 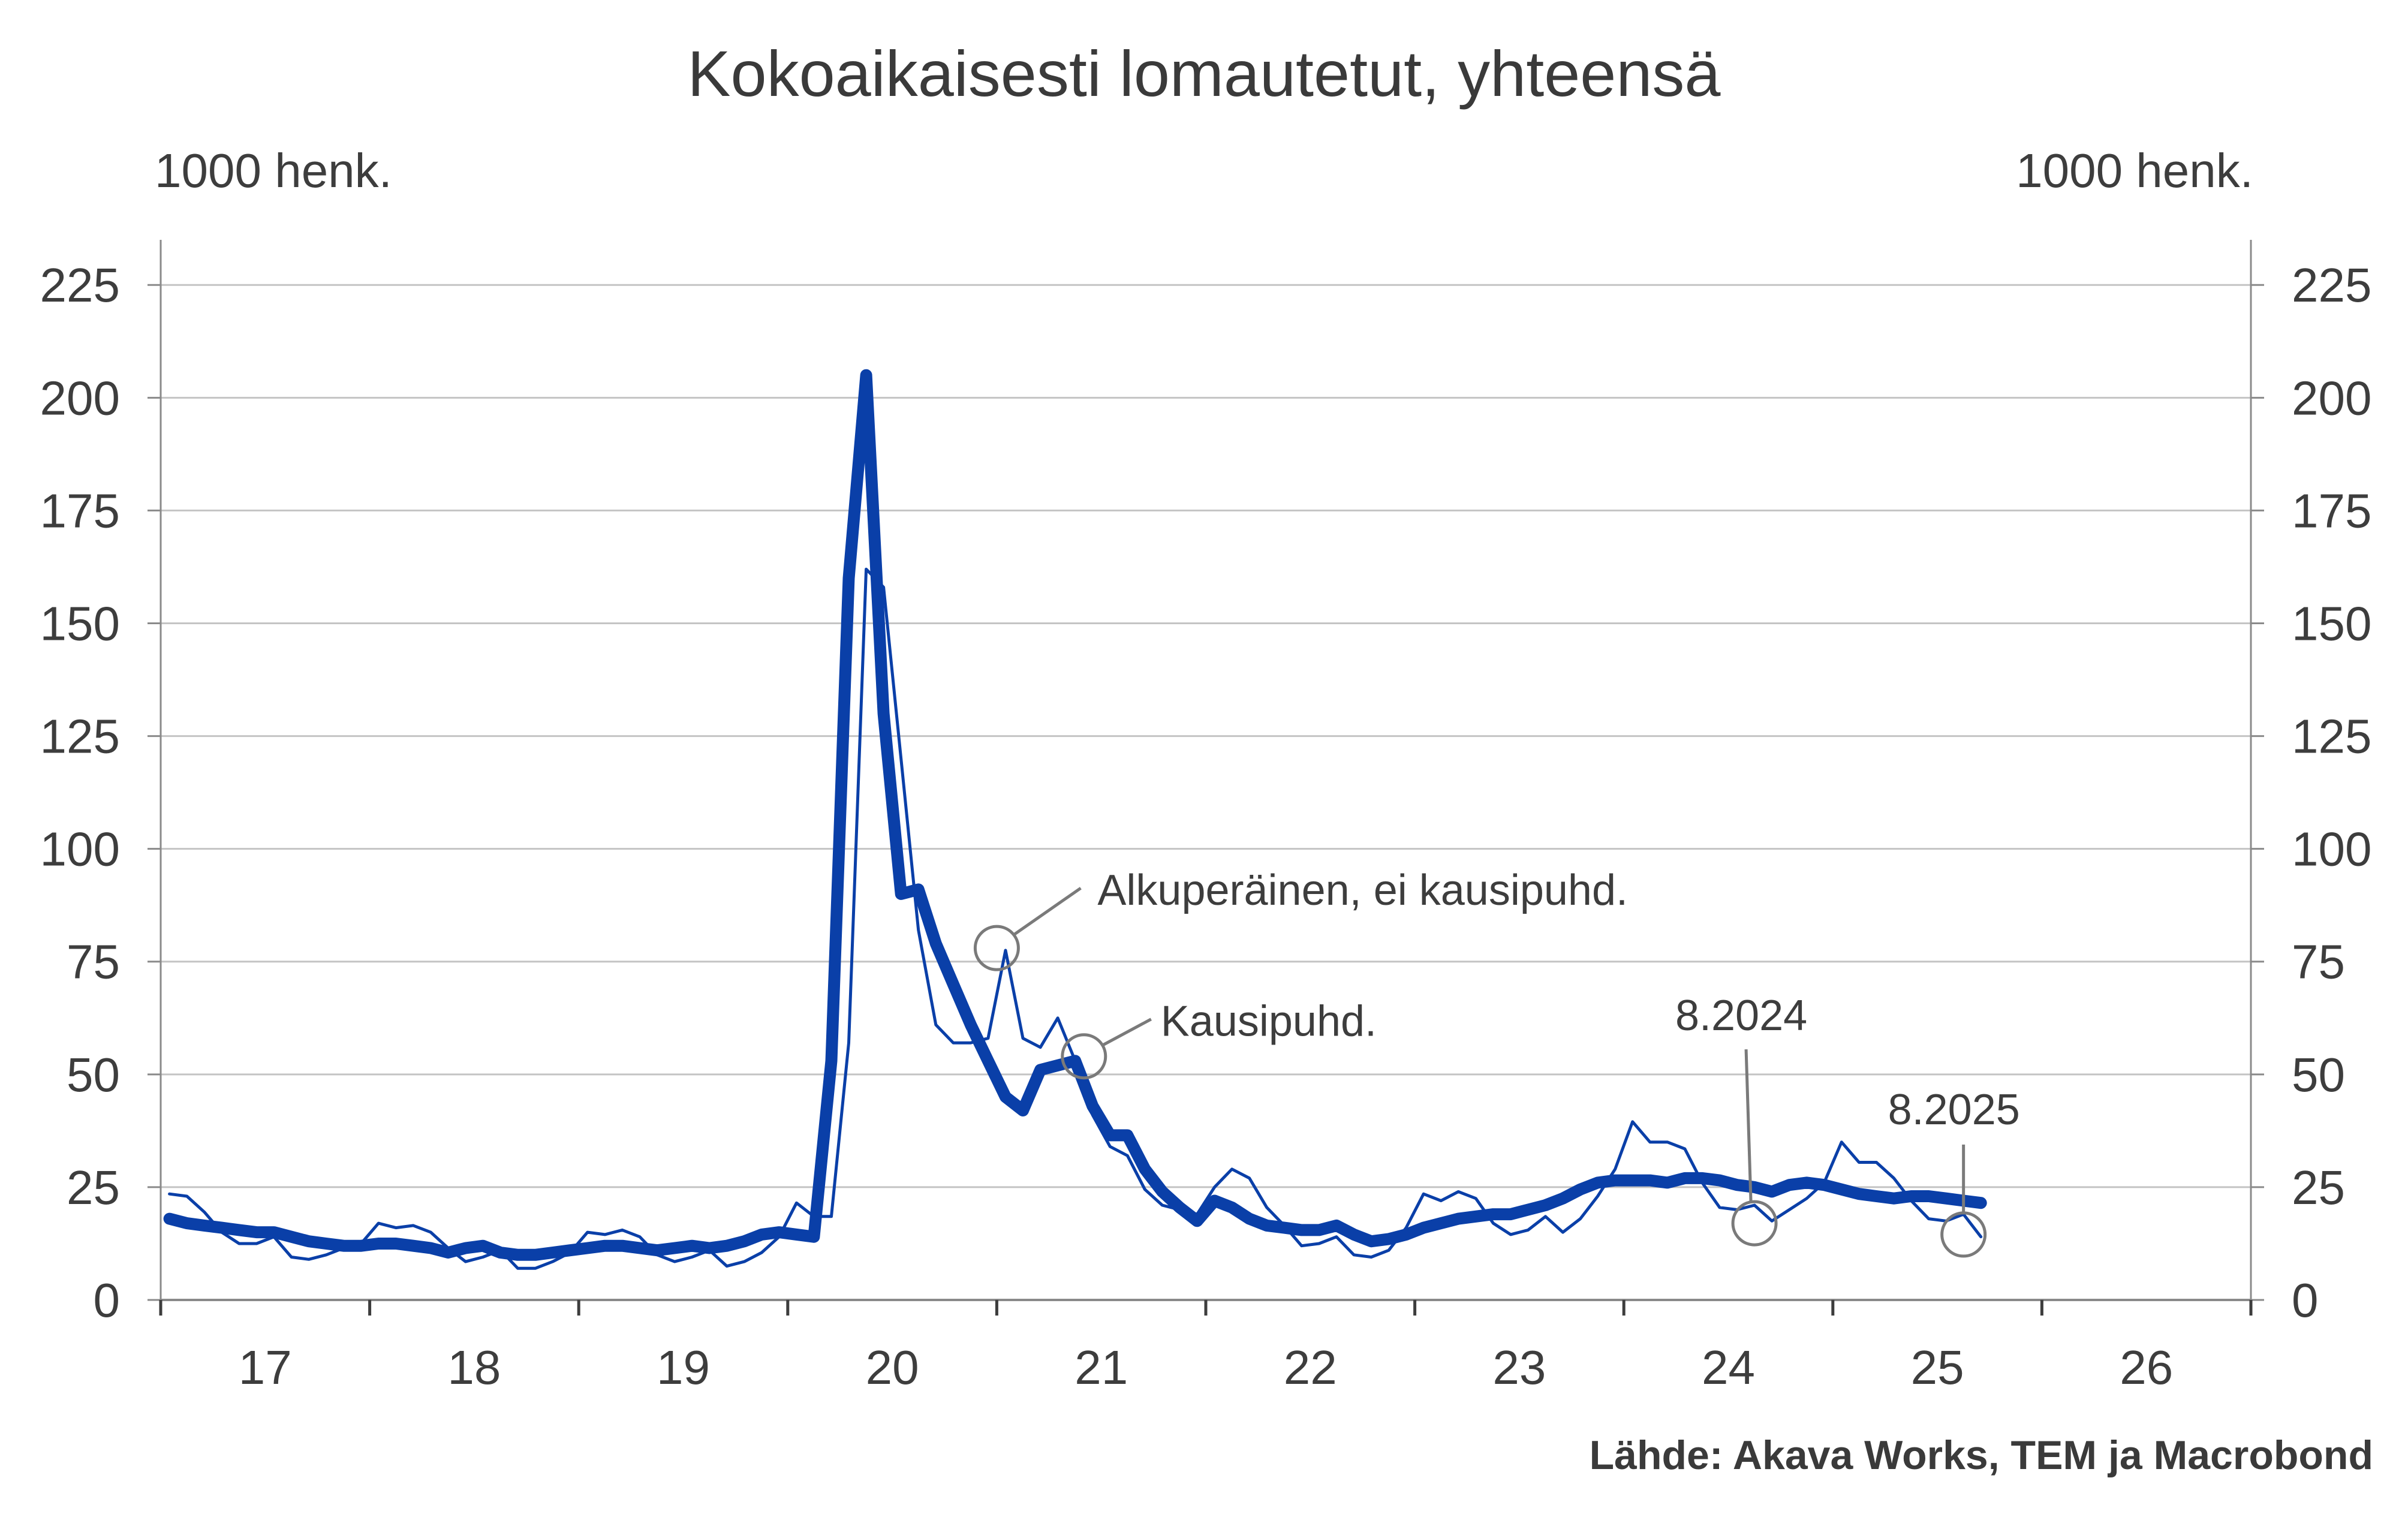 I want to click on y-tick-label-right: 125, so click(x=2331, y=736).